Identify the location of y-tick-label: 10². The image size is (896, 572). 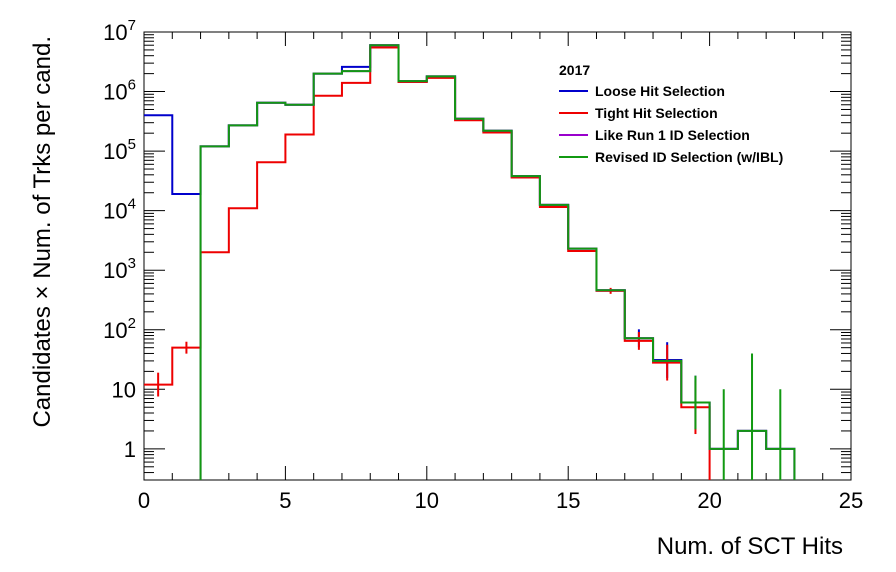
(119, 329).